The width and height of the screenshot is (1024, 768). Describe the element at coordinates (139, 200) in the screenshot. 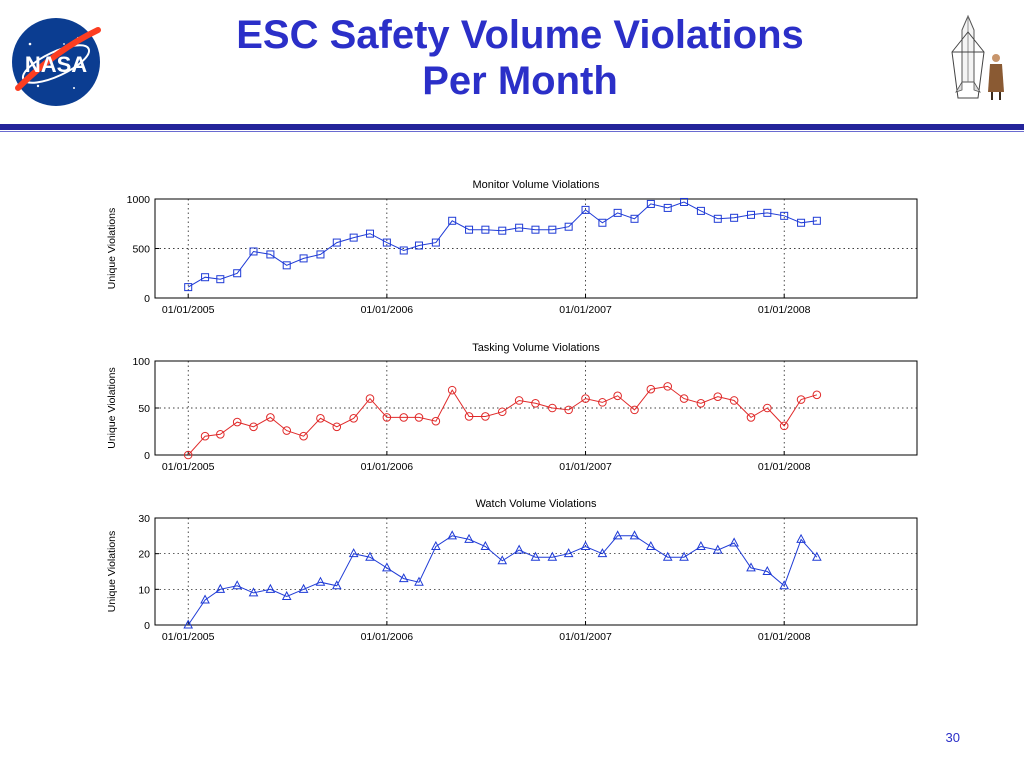

I see `y-tick-label: 1000` at that location.